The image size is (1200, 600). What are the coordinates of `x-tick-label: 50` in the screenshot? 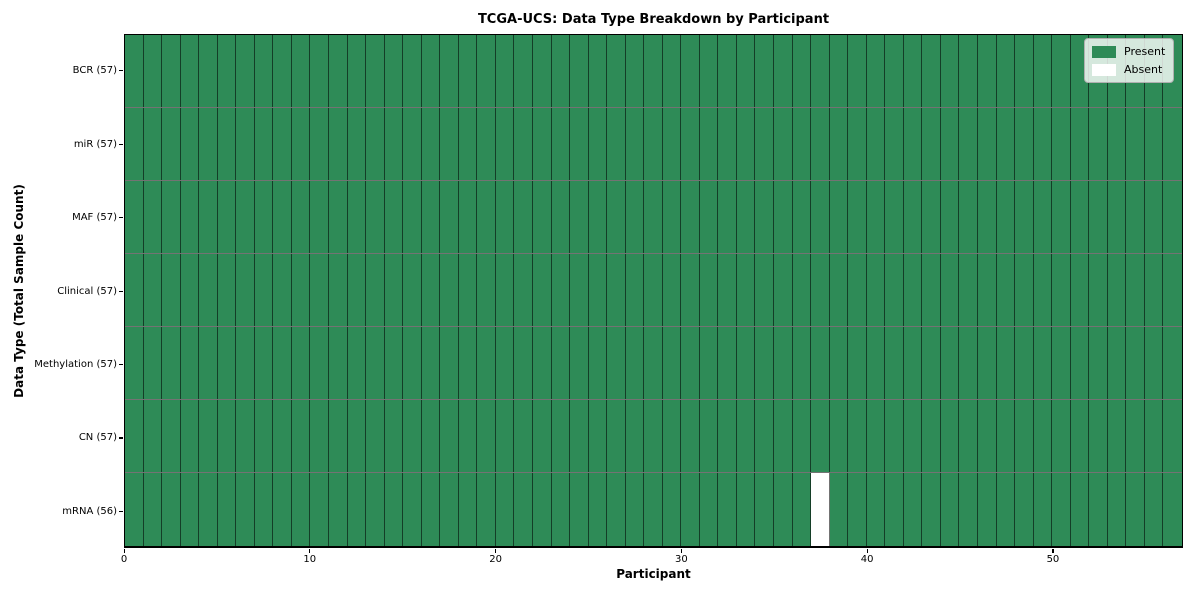 It's located at (1053, 559).